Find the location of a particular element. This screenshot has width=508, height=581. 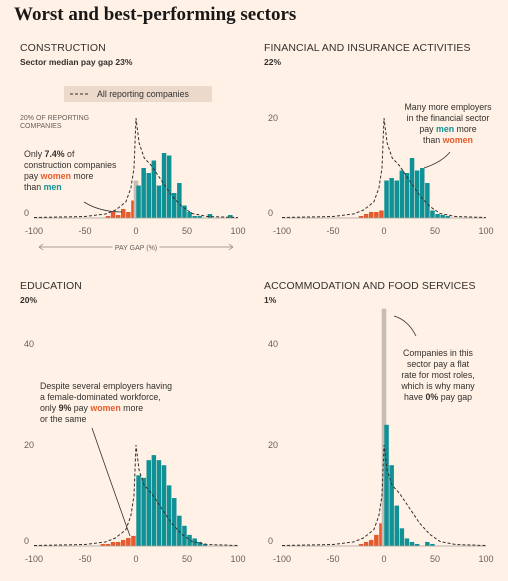

panel-title: CONSTRUCTION is located at coordinates (63, 48).